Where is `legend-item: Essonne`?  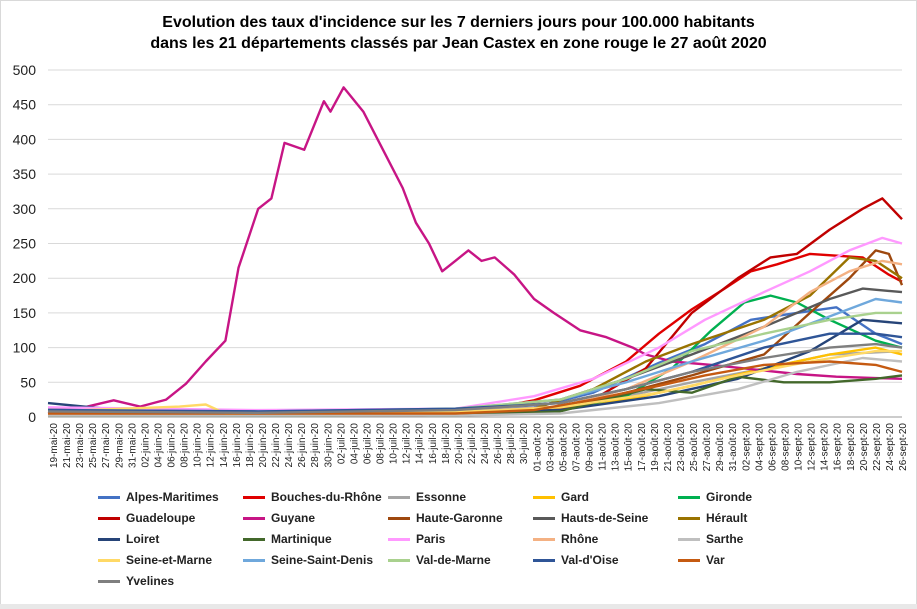 legend-item: Essonne is located at coordinates (427, 497).